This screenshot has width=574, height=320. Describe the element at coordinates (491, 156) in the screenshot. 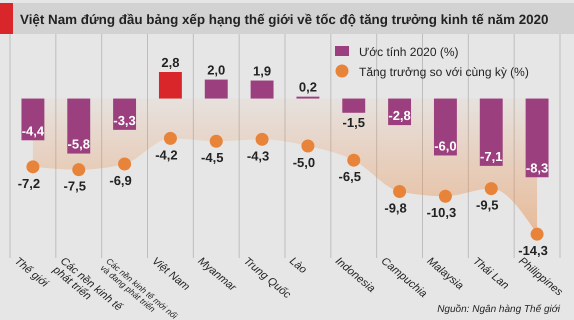

I see `data-label: -7,1` at that location.